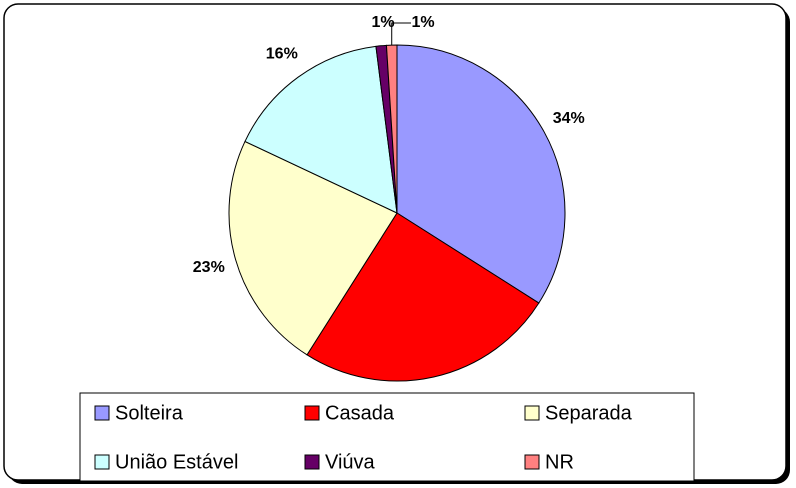  What do you see at coordinates (387, 437) in the screenshot?
I see `legend-box` at bounding box center [387, 437].